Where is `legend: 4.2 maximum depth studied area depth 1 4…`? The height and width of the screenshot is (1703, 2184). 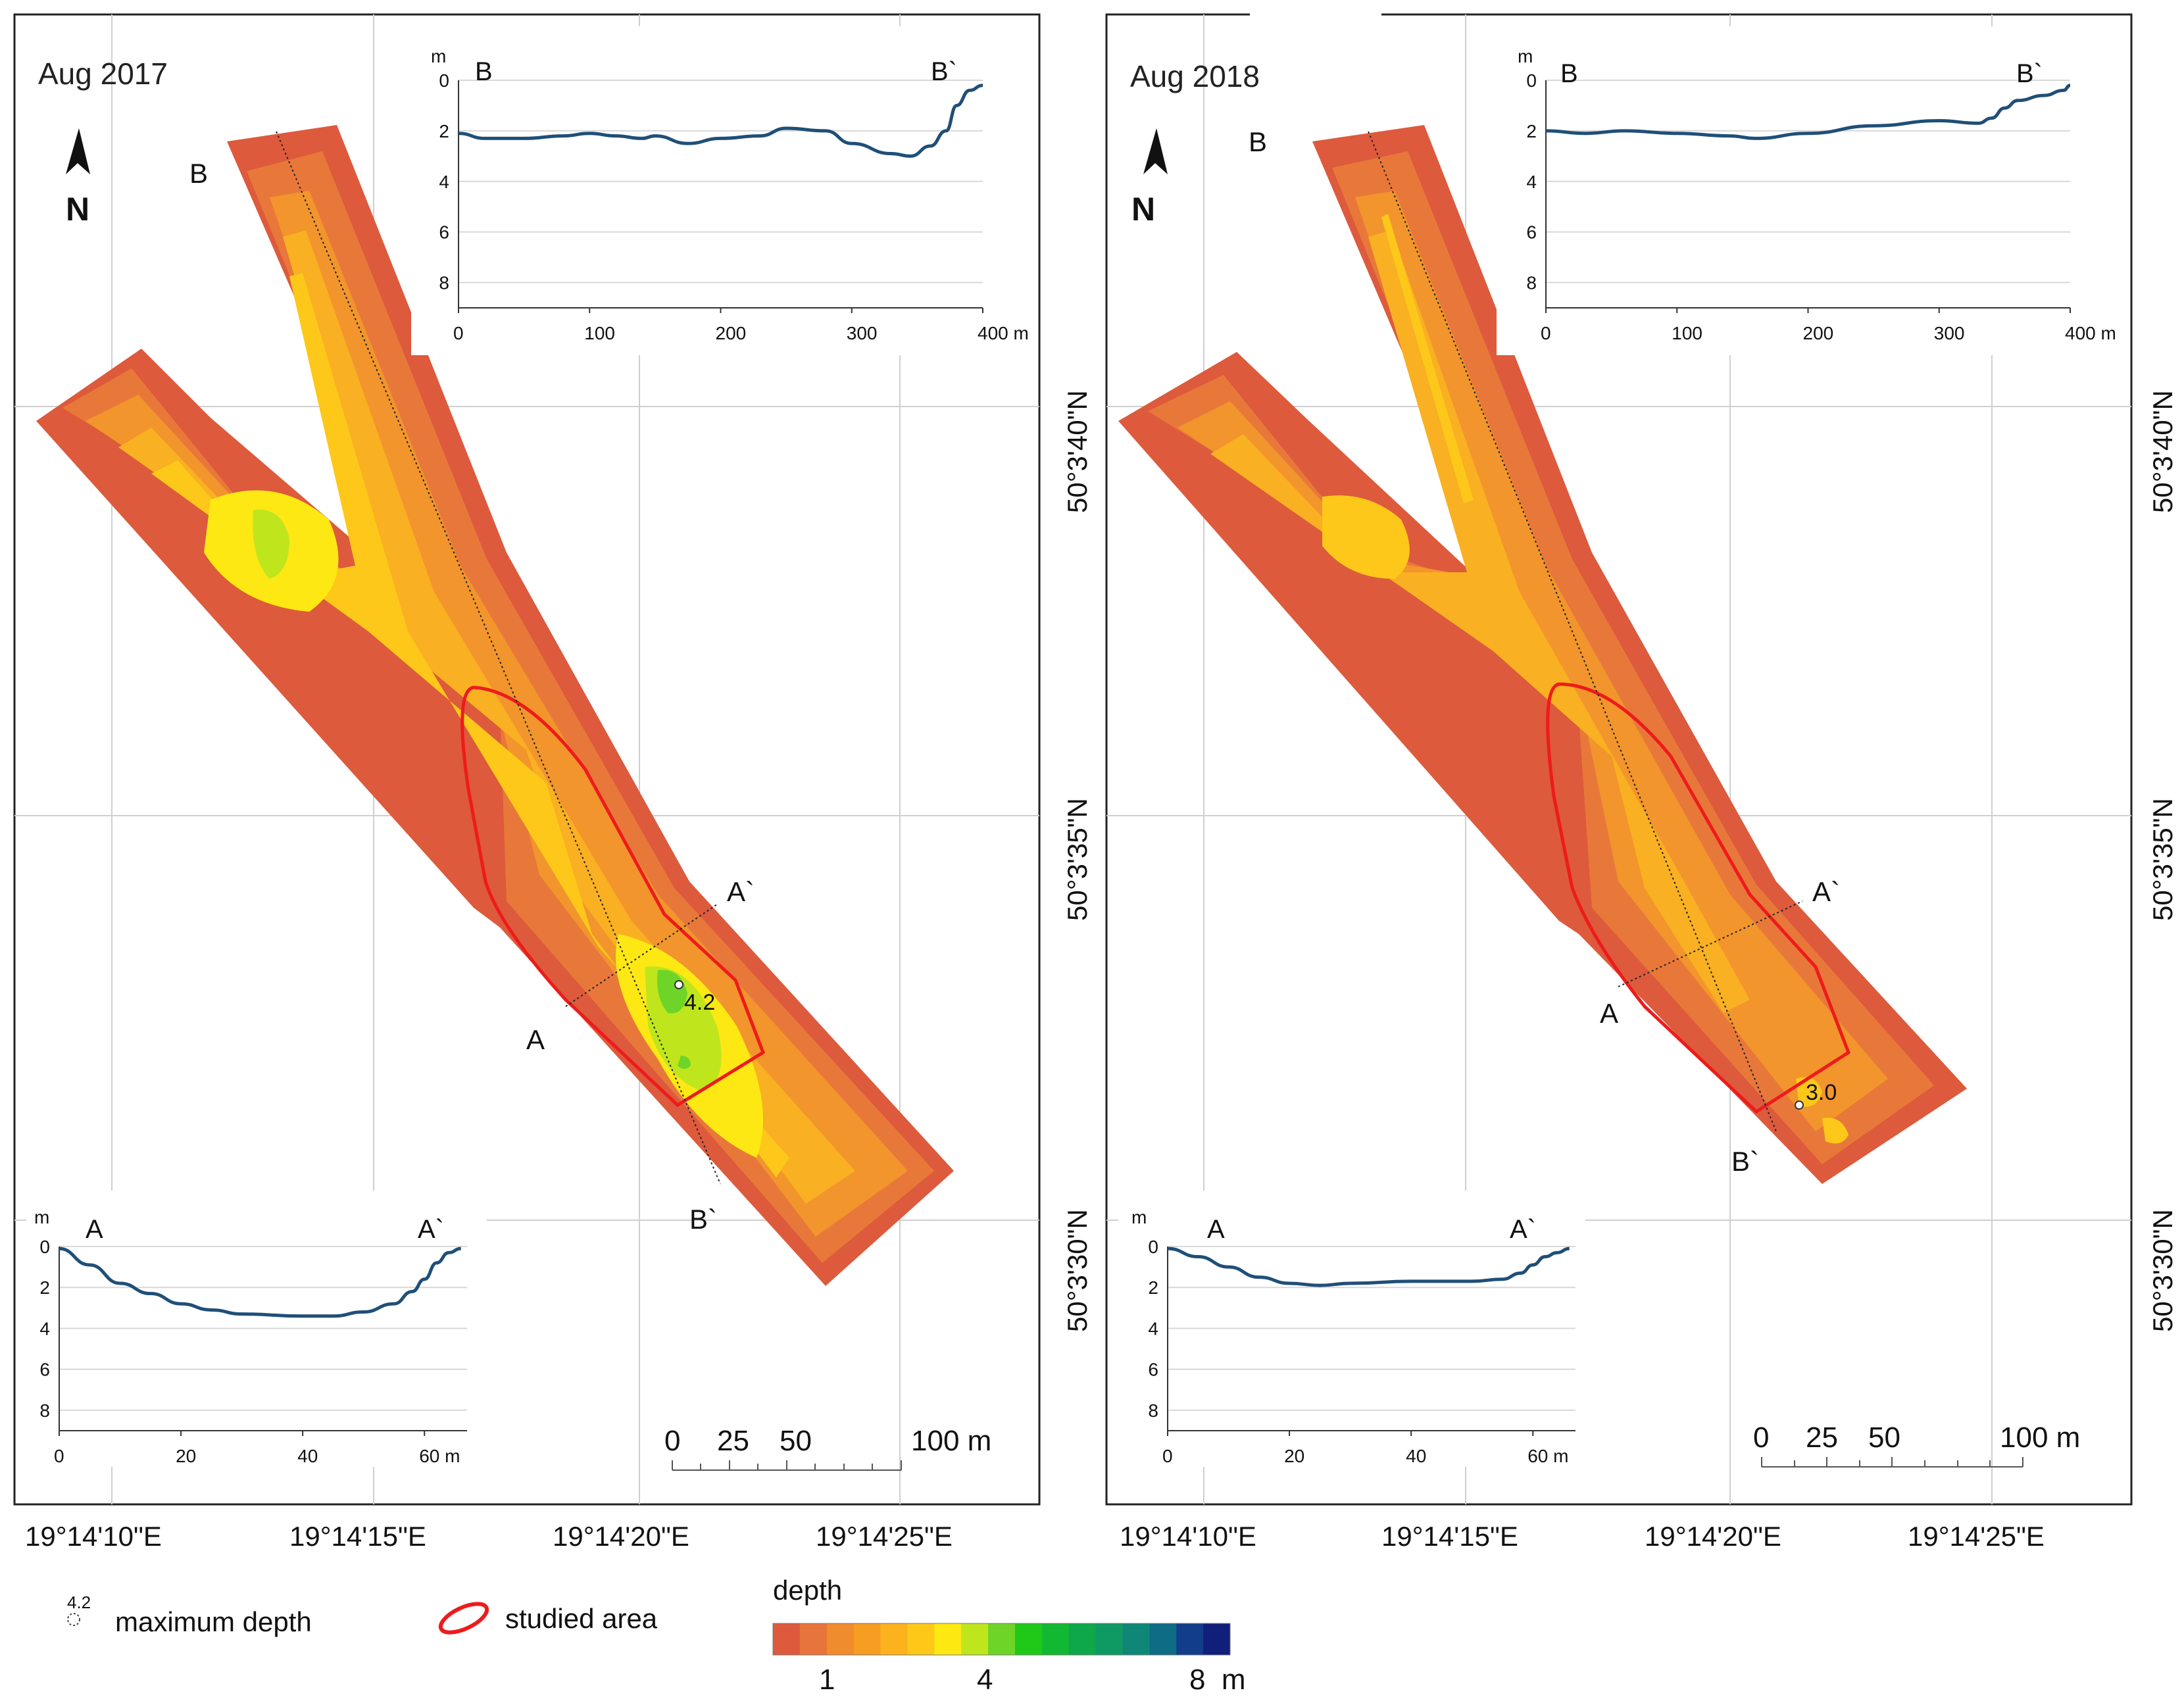 legend: 4.2 maximum depth studied area depth 1 4… is located at coordinates (656, 1636).